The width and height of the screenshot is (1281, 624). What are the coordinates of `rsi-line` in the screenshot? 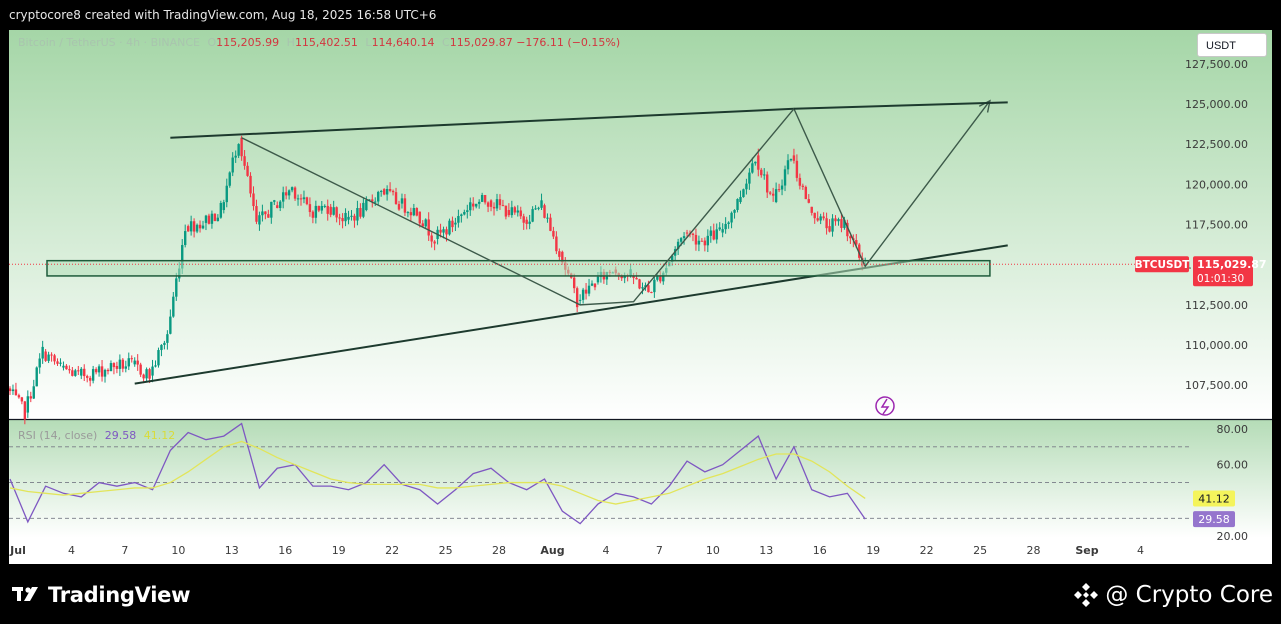 It's located at (437, 473).